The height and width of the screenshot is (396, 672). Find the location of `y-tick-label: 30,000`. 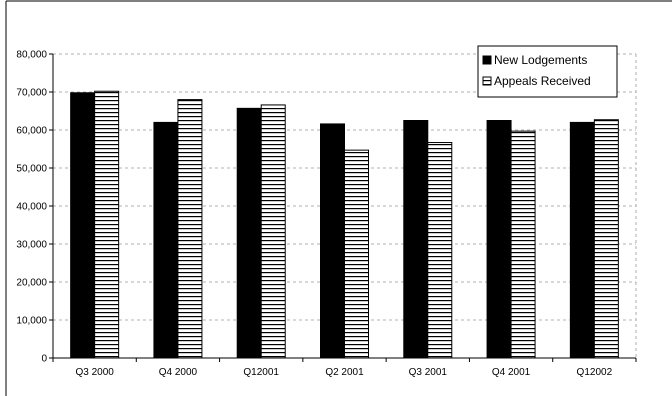

y-tick-label: 30,000 is located at coordinates (31, 245).